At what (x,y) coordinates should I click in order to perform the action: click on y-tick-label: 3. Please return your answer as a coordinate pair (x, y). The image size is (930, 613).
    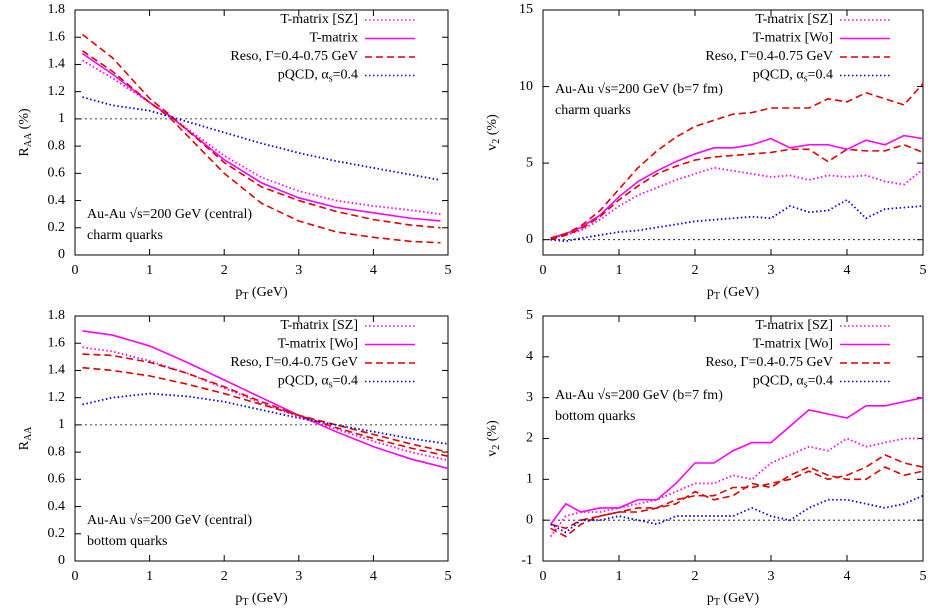
    Looking at the image, I should click on (529, 397).